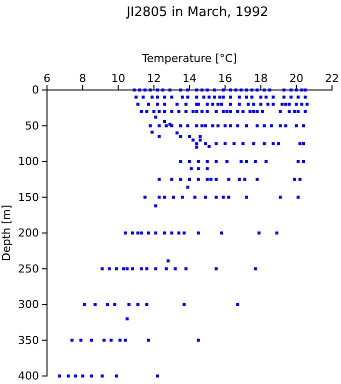 This screenshot has height=384, width=341. I want to click on y-tick-label: 300, so click(28, 305).